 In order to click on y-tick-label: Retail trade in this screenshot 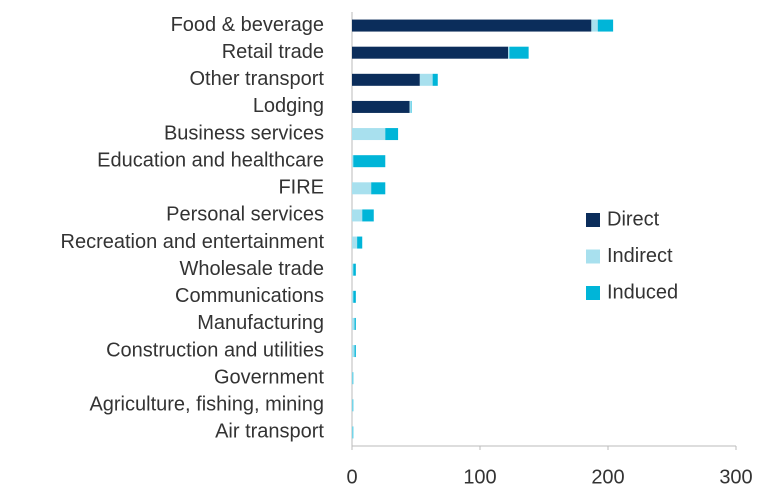, I will do `click(273, 52)`.